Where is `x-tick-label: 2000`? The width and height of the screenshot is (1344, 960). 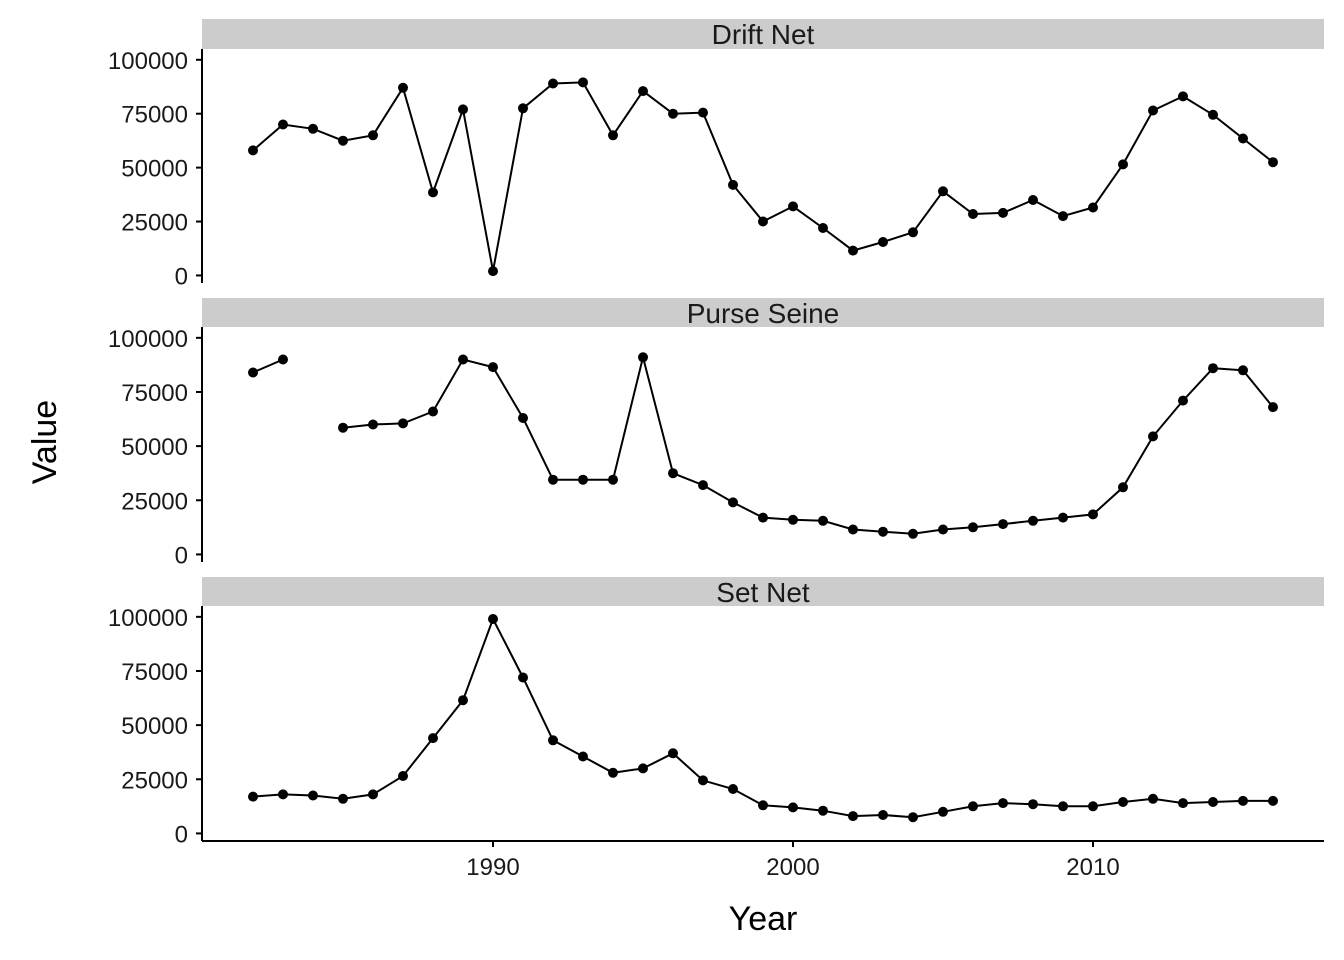
x-tick-label: 2000 is located at coordinates (792, 867).